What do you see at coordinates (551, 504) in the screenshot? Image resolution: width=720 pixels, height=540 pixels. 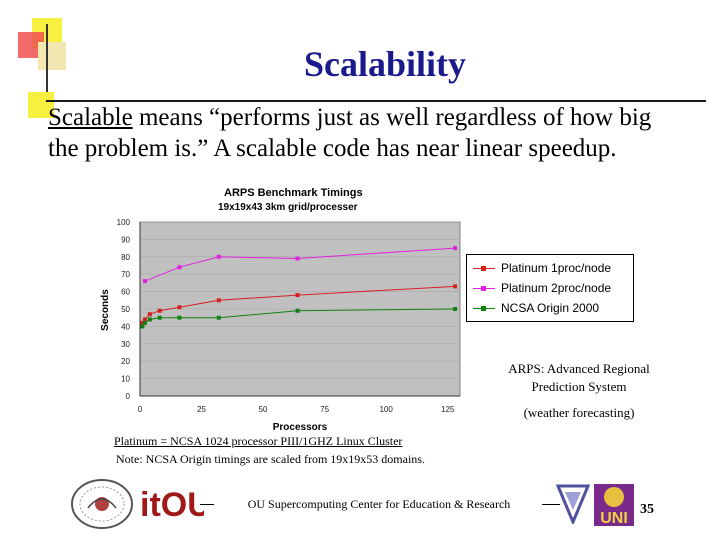 I see `footer-rule-right` at bounding box center [551, 504].